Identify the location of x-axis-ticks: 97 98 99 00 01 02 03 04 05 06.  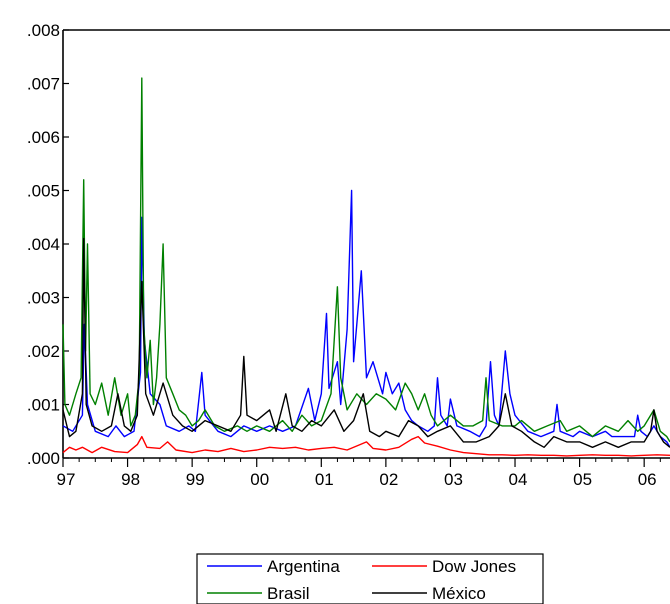
(359, 473).